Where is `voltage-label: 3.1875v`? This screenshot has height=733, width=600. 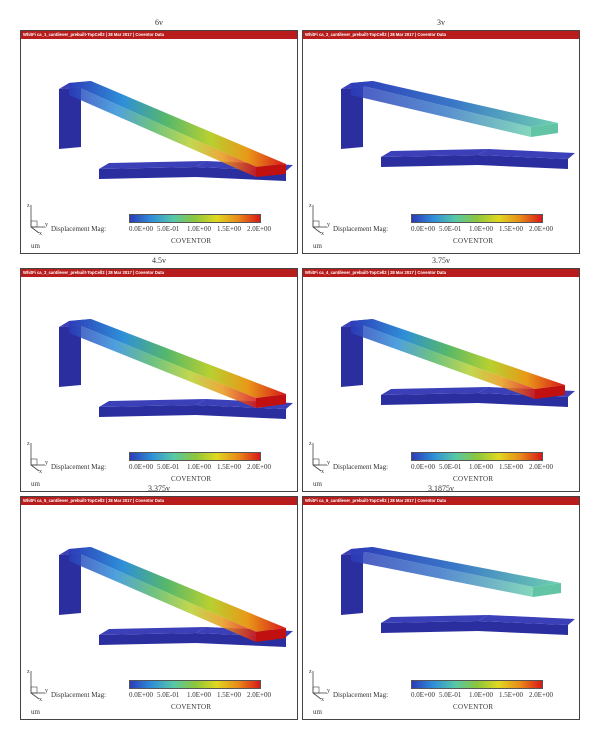
voltage-label: 3.1875v is located at coordinates (441, 488).